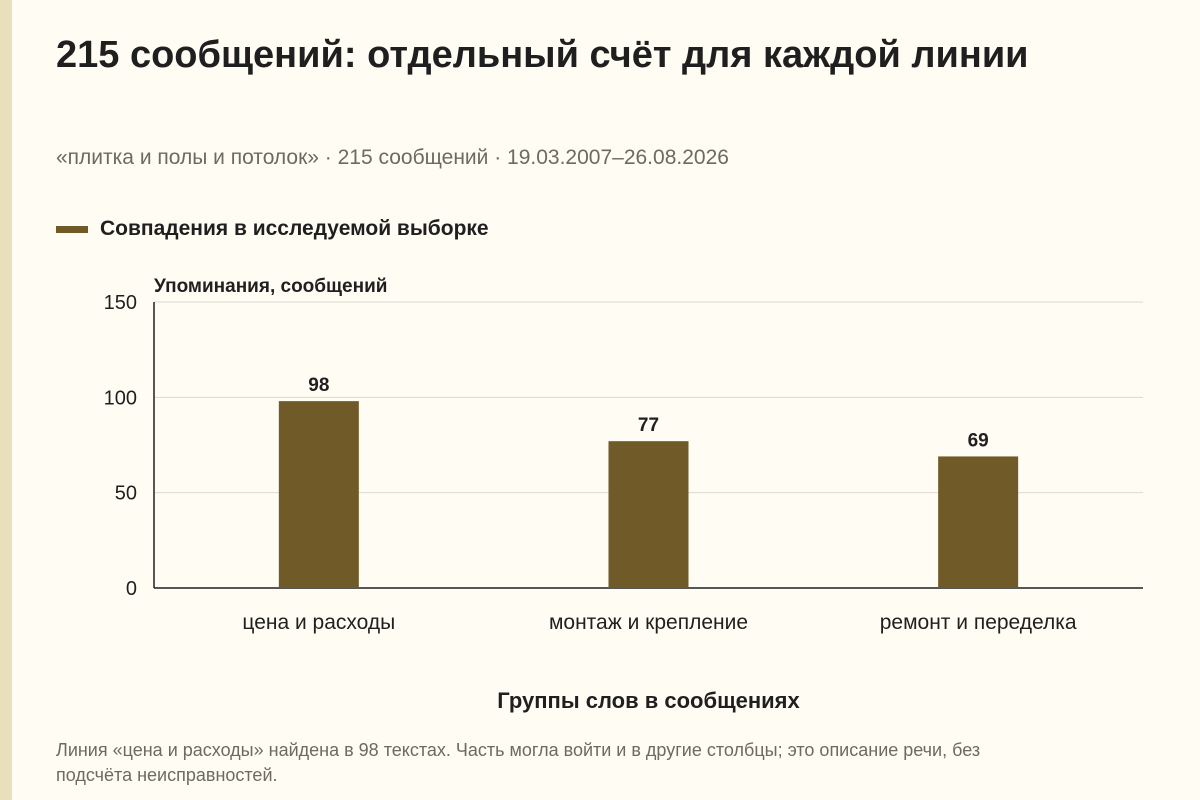  Describe the element at coordinates (6, 400) in the screenshot. I see `left-accent-stripe` at that location.